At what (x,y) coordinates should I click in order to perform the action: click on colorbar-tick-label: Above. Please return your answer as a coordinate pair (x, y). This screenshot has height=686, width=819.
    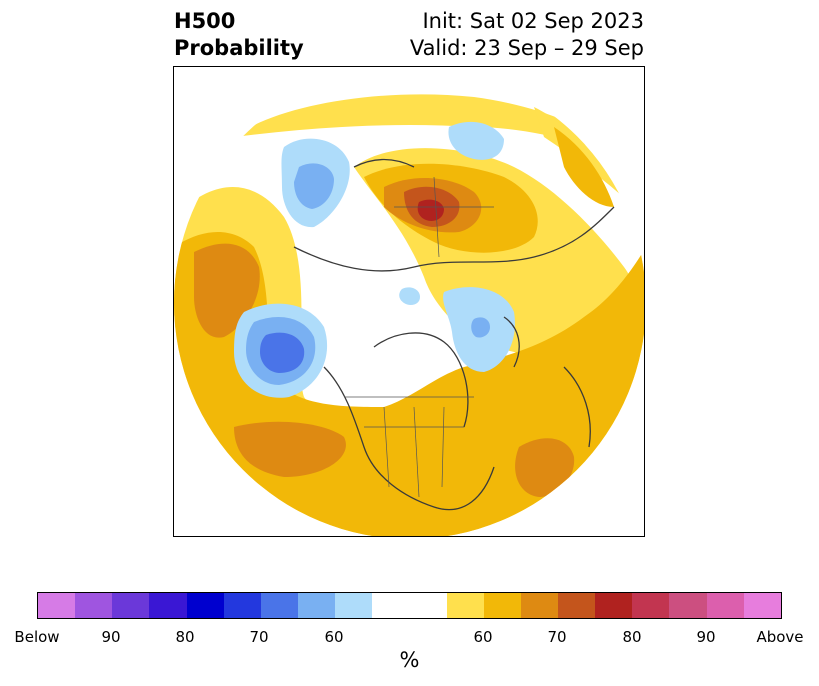
    Looking at the image, I should click on (780, 637).